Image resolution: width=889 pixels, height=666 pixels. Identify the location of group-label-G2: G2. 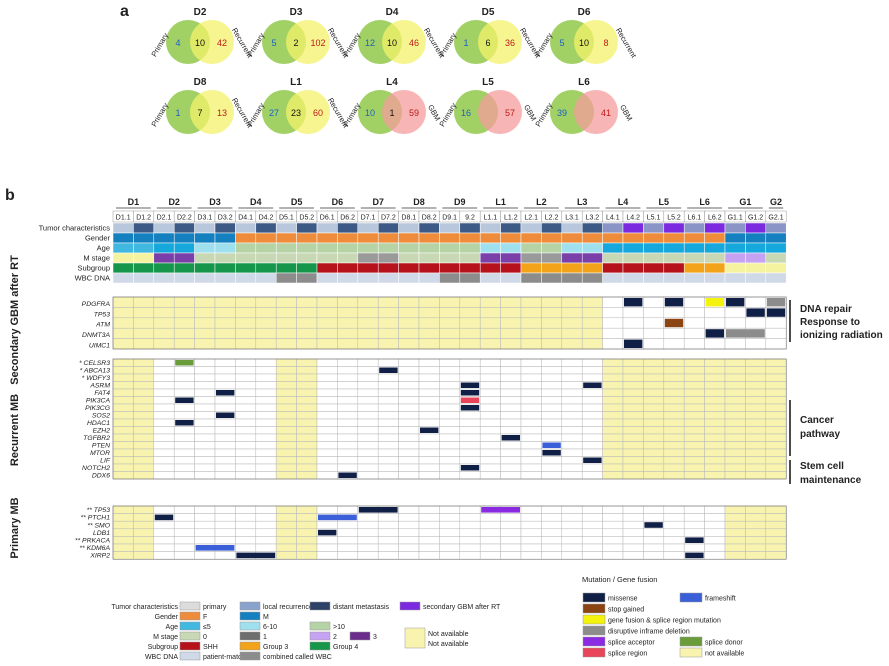
(776, 202).